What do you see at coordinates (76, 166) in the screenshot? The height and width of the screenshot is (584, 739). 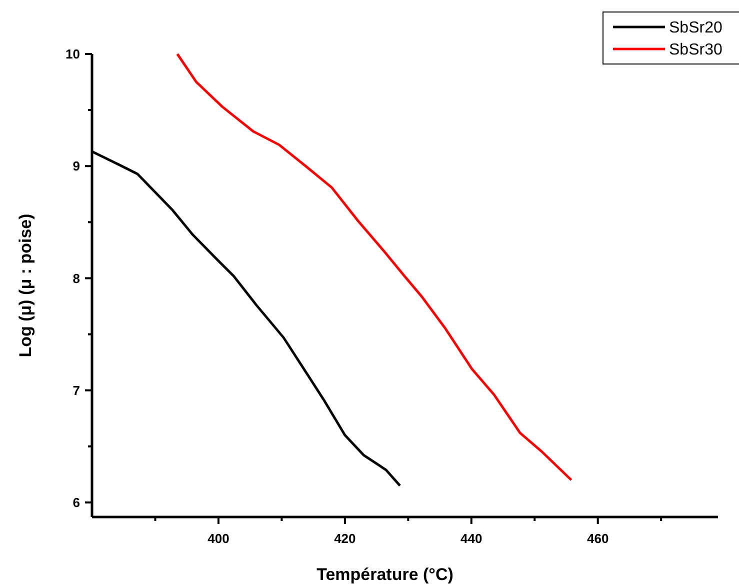 I see `y-tick-label: 9` at bounding box center [76, 166].